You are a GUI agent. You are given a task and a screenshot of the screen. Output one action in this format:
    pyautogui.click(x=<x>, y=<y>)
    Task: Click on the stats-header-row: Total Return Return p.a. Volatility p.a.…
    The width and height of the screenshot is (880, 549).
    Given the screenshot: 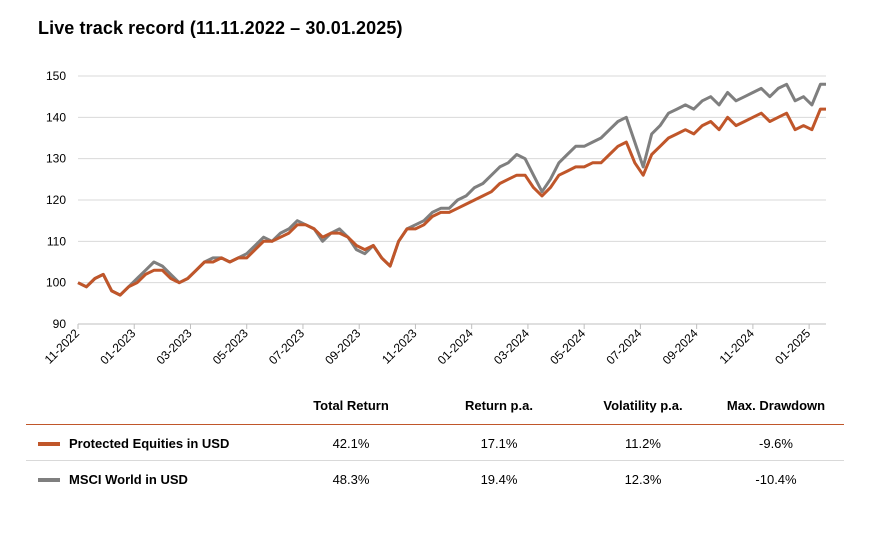 What is the action you would take?
    pyautogui.click(x=435, y=408)
    